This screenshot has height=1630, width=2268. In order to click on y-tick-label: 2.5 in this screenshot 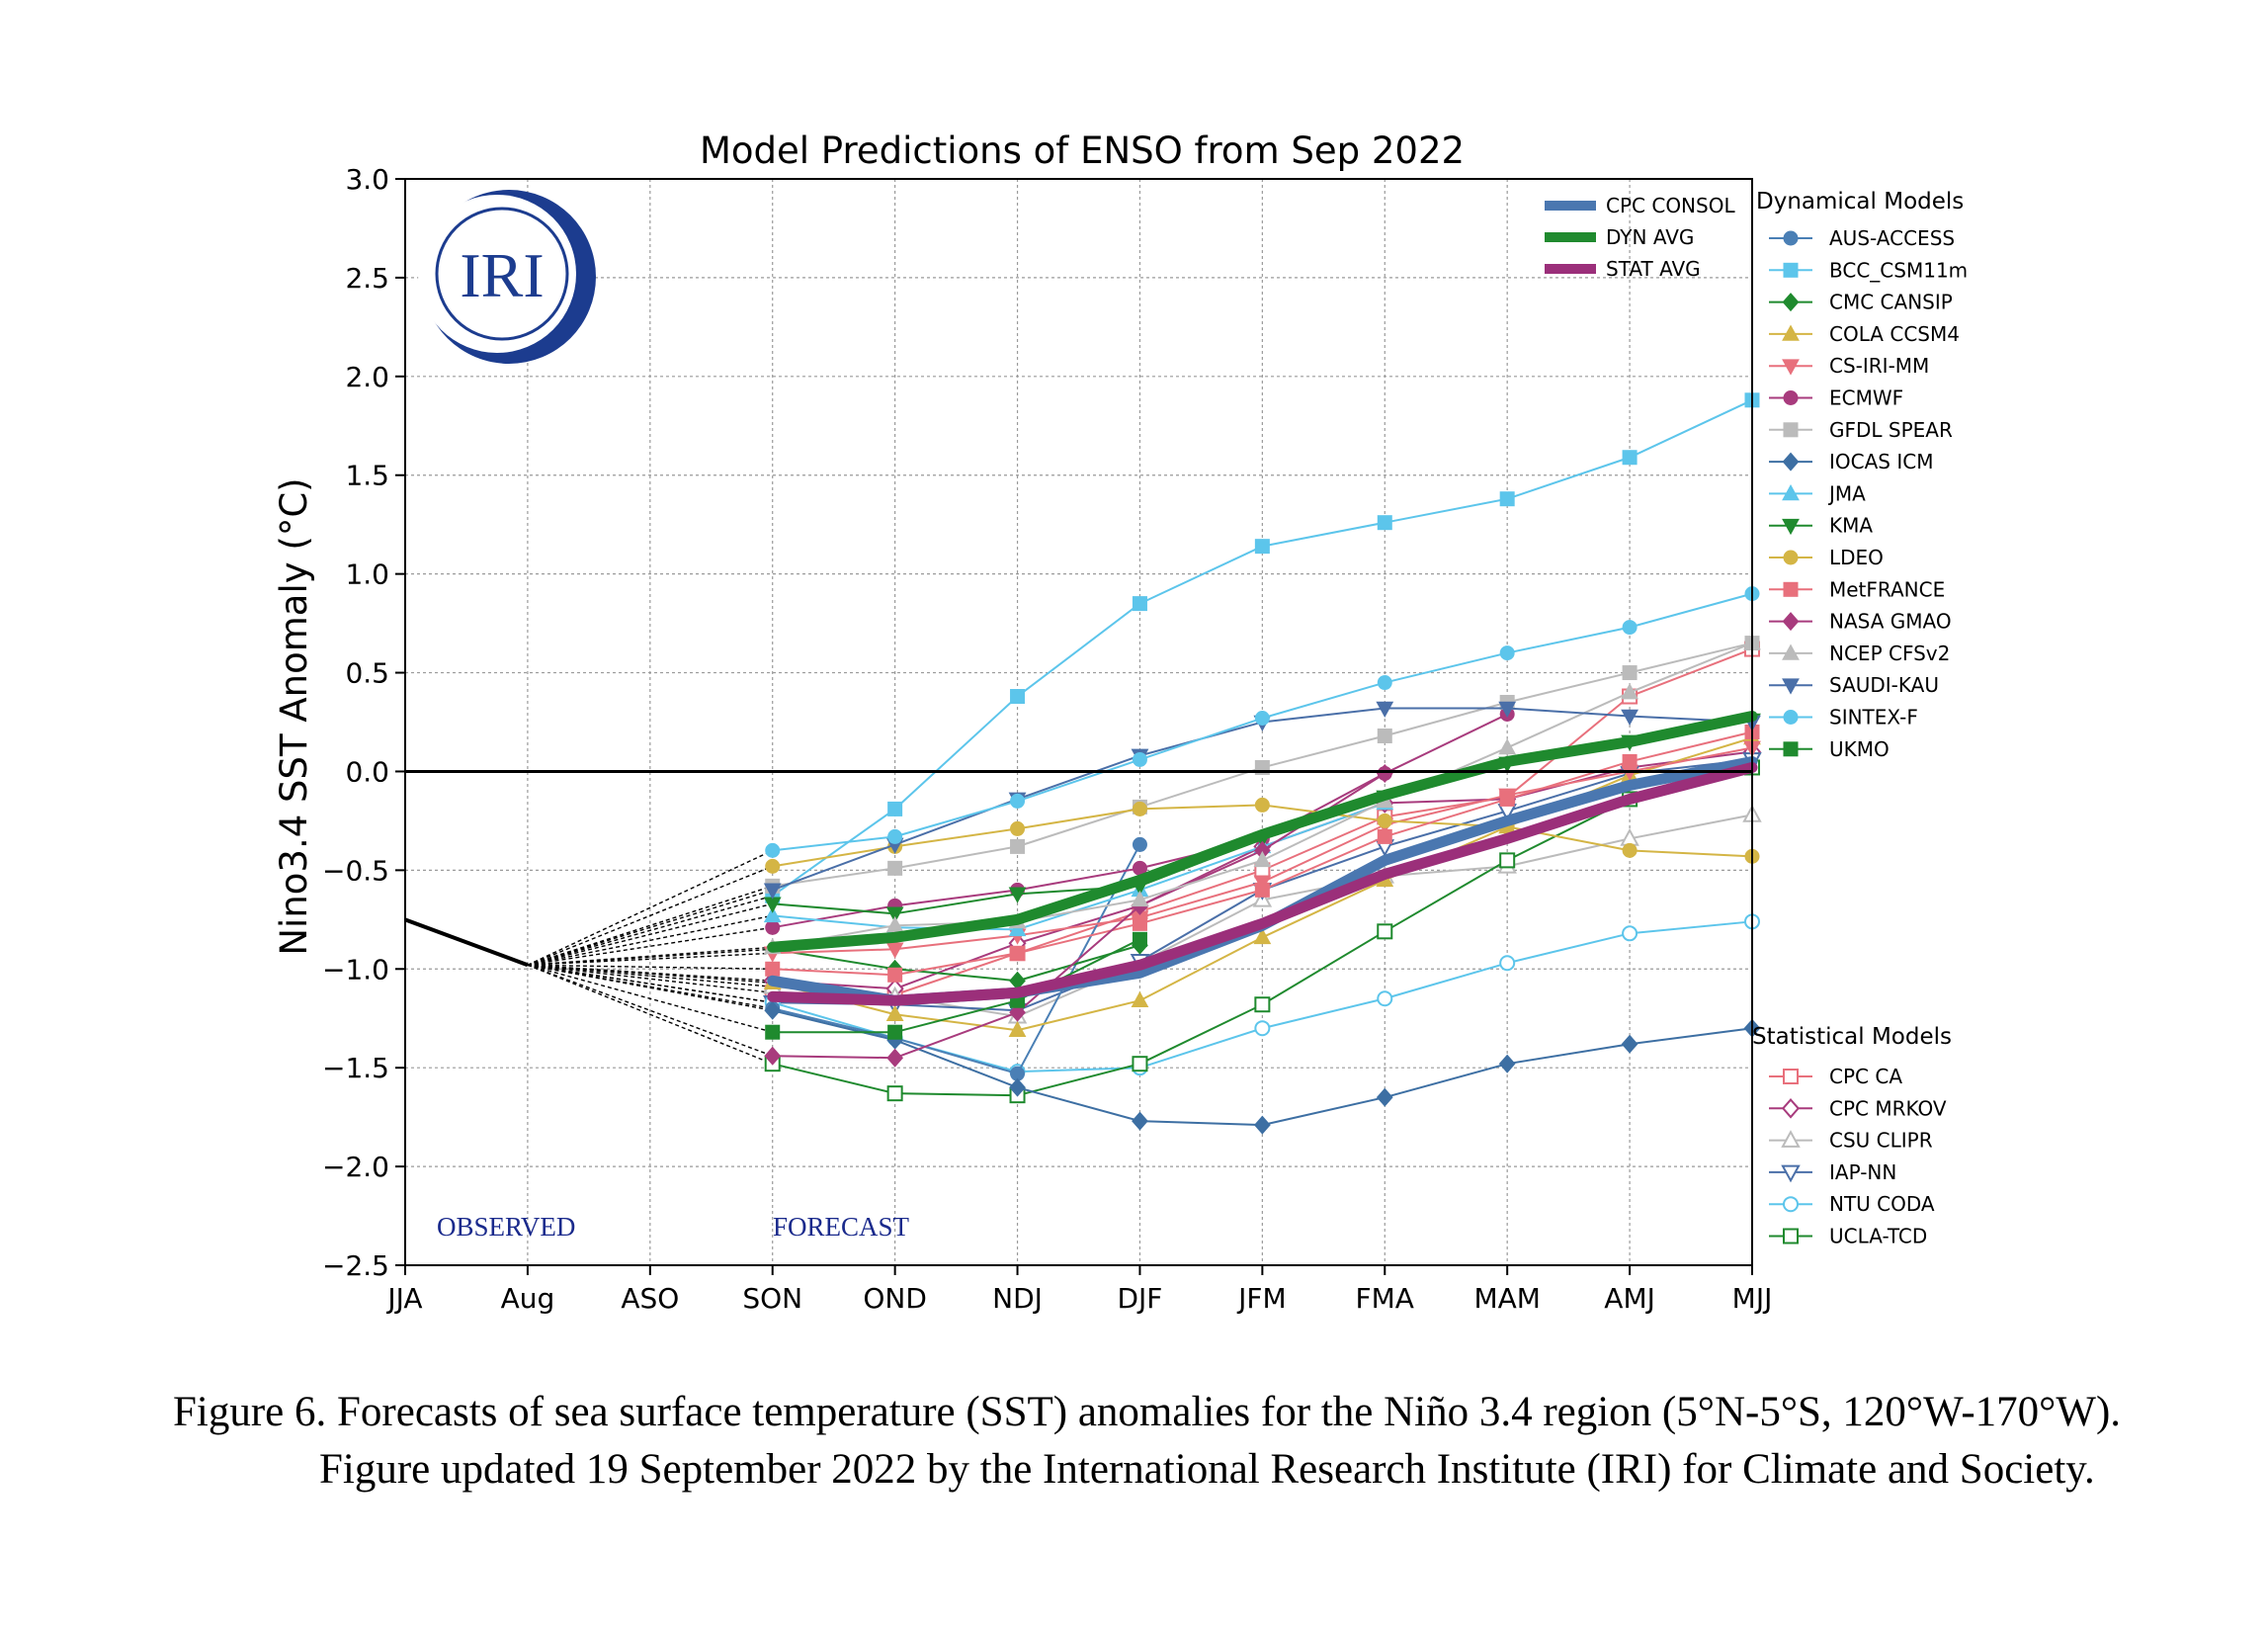, I will do `click(367, 278)`.